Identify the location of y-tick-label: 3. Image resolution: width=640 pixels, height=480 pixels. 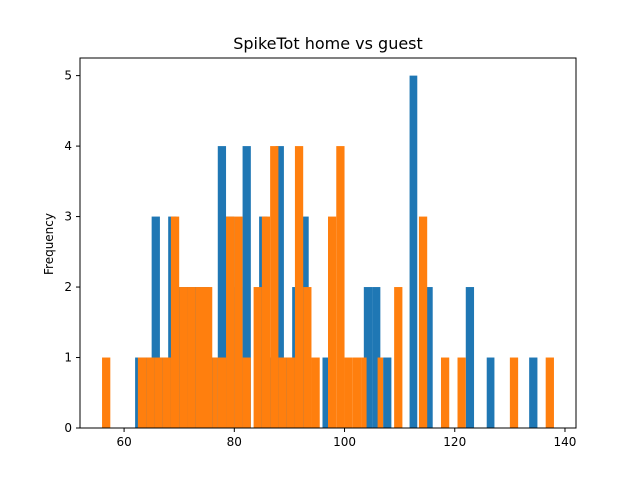
(68, 217).